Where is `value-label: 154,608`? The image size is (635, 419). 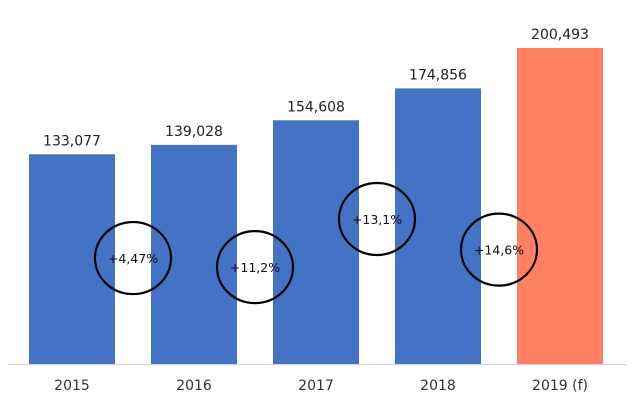 value-label: 154,608 is located at coordinates (316, 107).